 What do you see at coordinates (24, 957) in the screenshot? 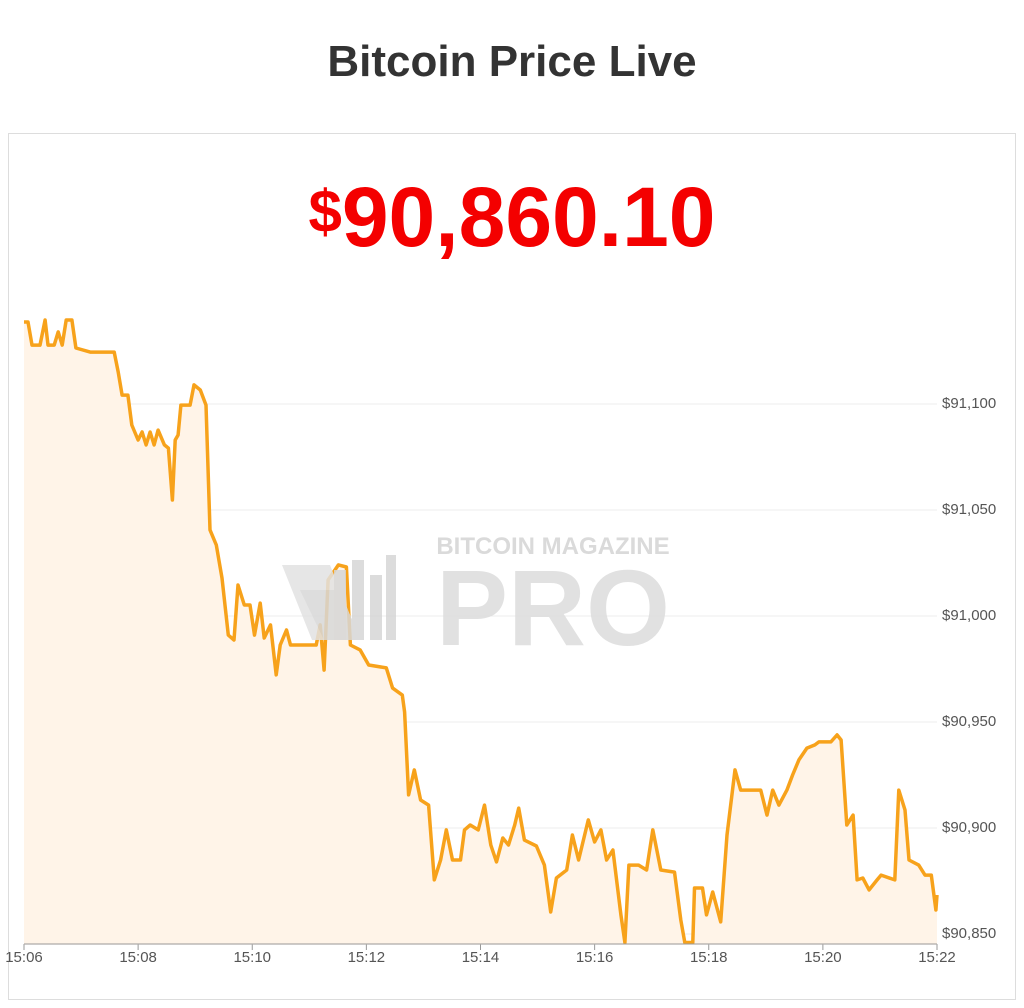
I see `x-tick-label: 15:06` at bounding box center [24, 957].